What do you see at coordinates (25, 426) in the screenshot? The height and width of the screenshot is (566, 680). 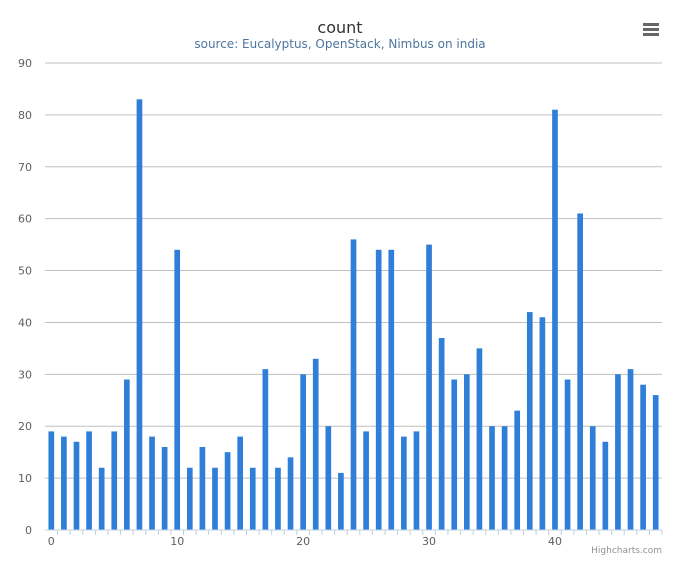 I see `y-tick-label: 20` at bounding box center [25, 426].